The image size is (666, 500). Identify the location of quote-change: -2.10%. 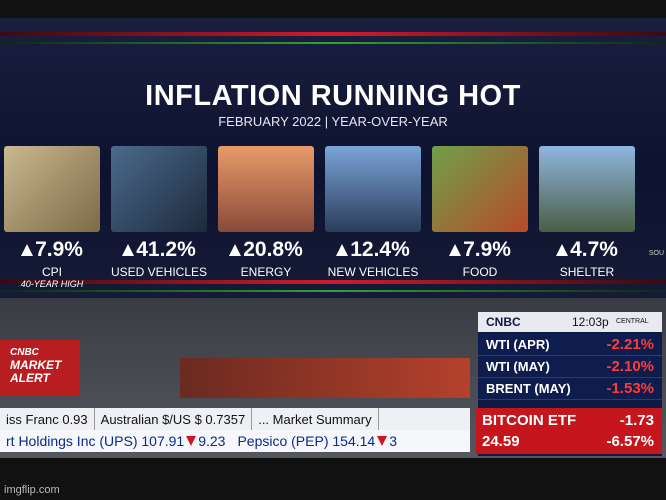
(630, 366).